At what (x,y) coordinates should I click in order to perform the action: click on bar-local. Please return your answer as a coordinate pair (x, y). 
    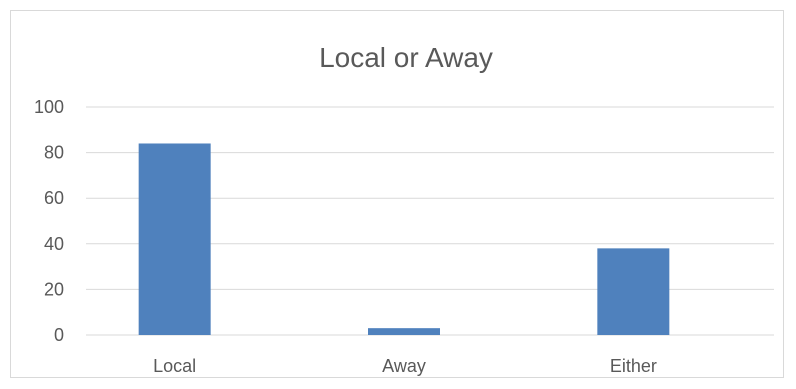
    Looking at the image, I should click on (174, 239).